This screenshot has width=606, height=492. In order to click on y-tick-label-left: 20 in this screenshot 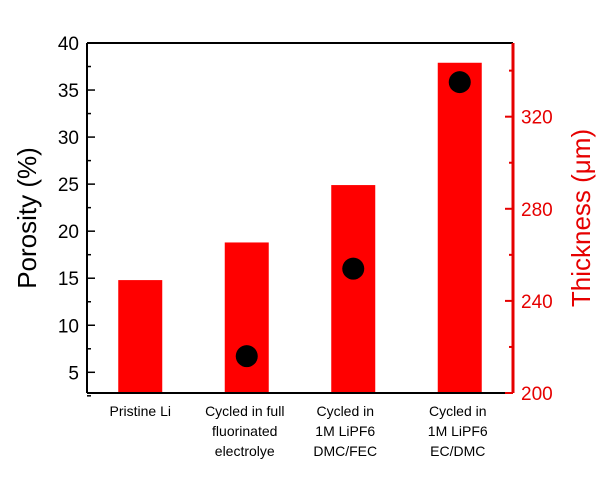, I will do `click(68, 232)`.